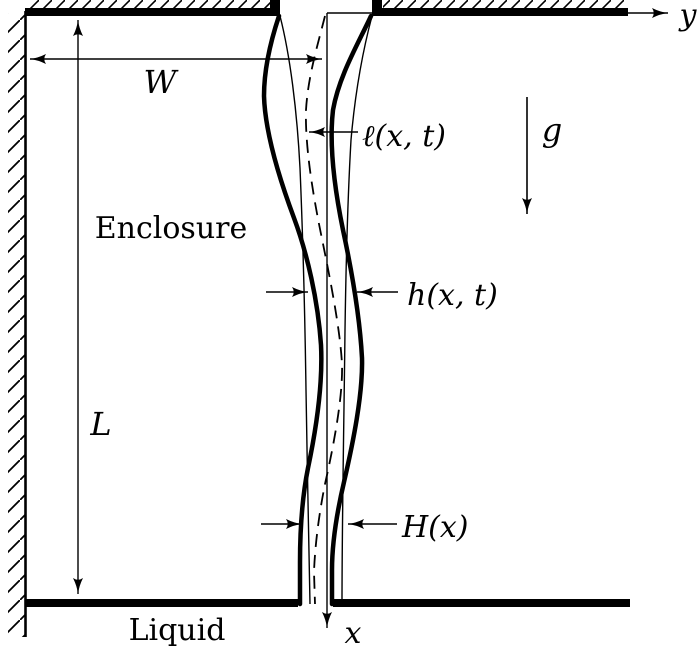 The width and height of the screenshot is (700, 646). I want to click on ceiling-left-hatching, so click(148, 4).